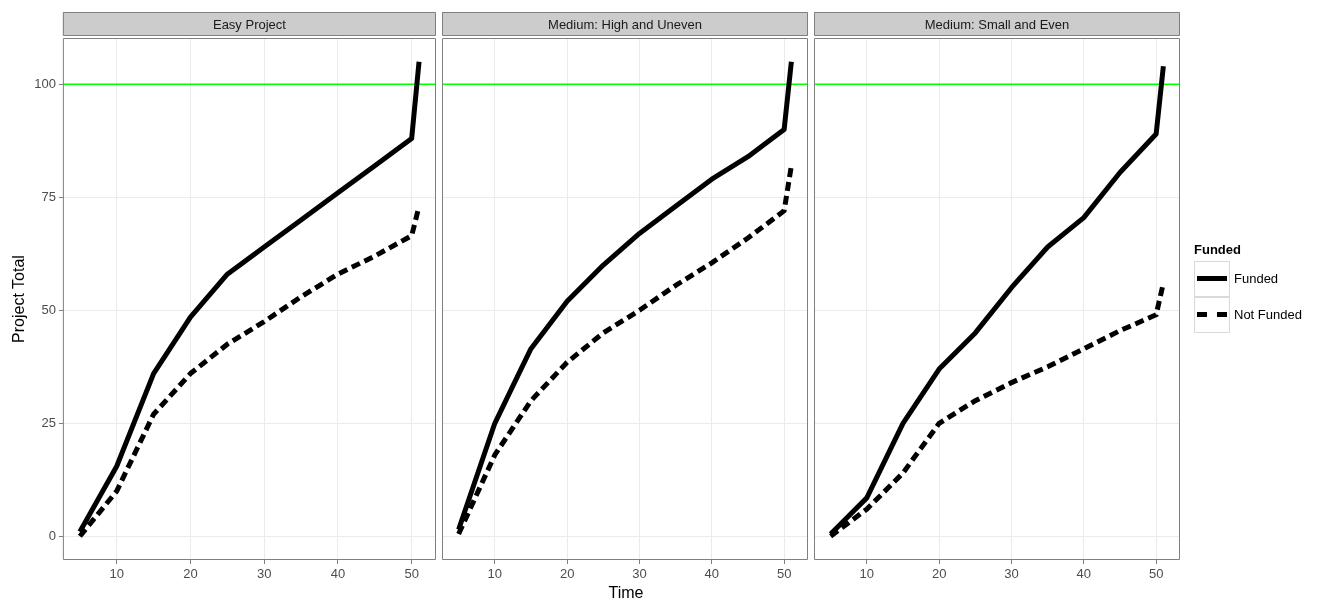 This screenshot has height=613, width=1323. What do you see at coordinates (52, 535) in the screenshot?
I see `y-tick-label: 0` at bounding box center [52, 535].